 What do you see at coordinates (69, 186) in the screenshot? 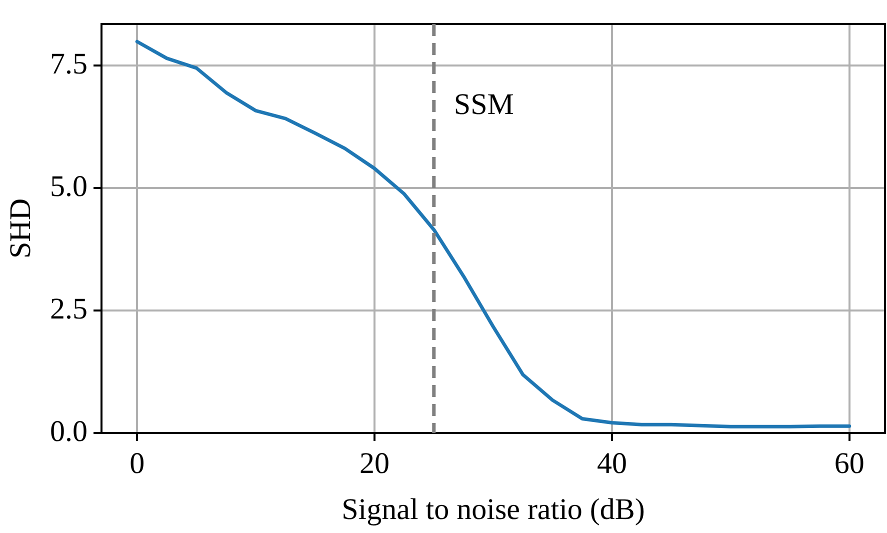
I see `y-tick-label: 5.0` at bounding box center [69, 186].